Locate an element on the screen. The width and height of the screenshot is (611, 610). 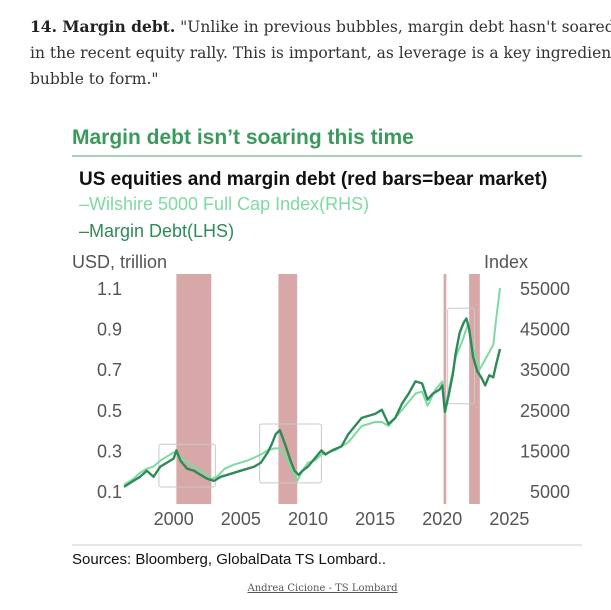
left-tick-label: 0.9 is located at coordinates (109, 330).